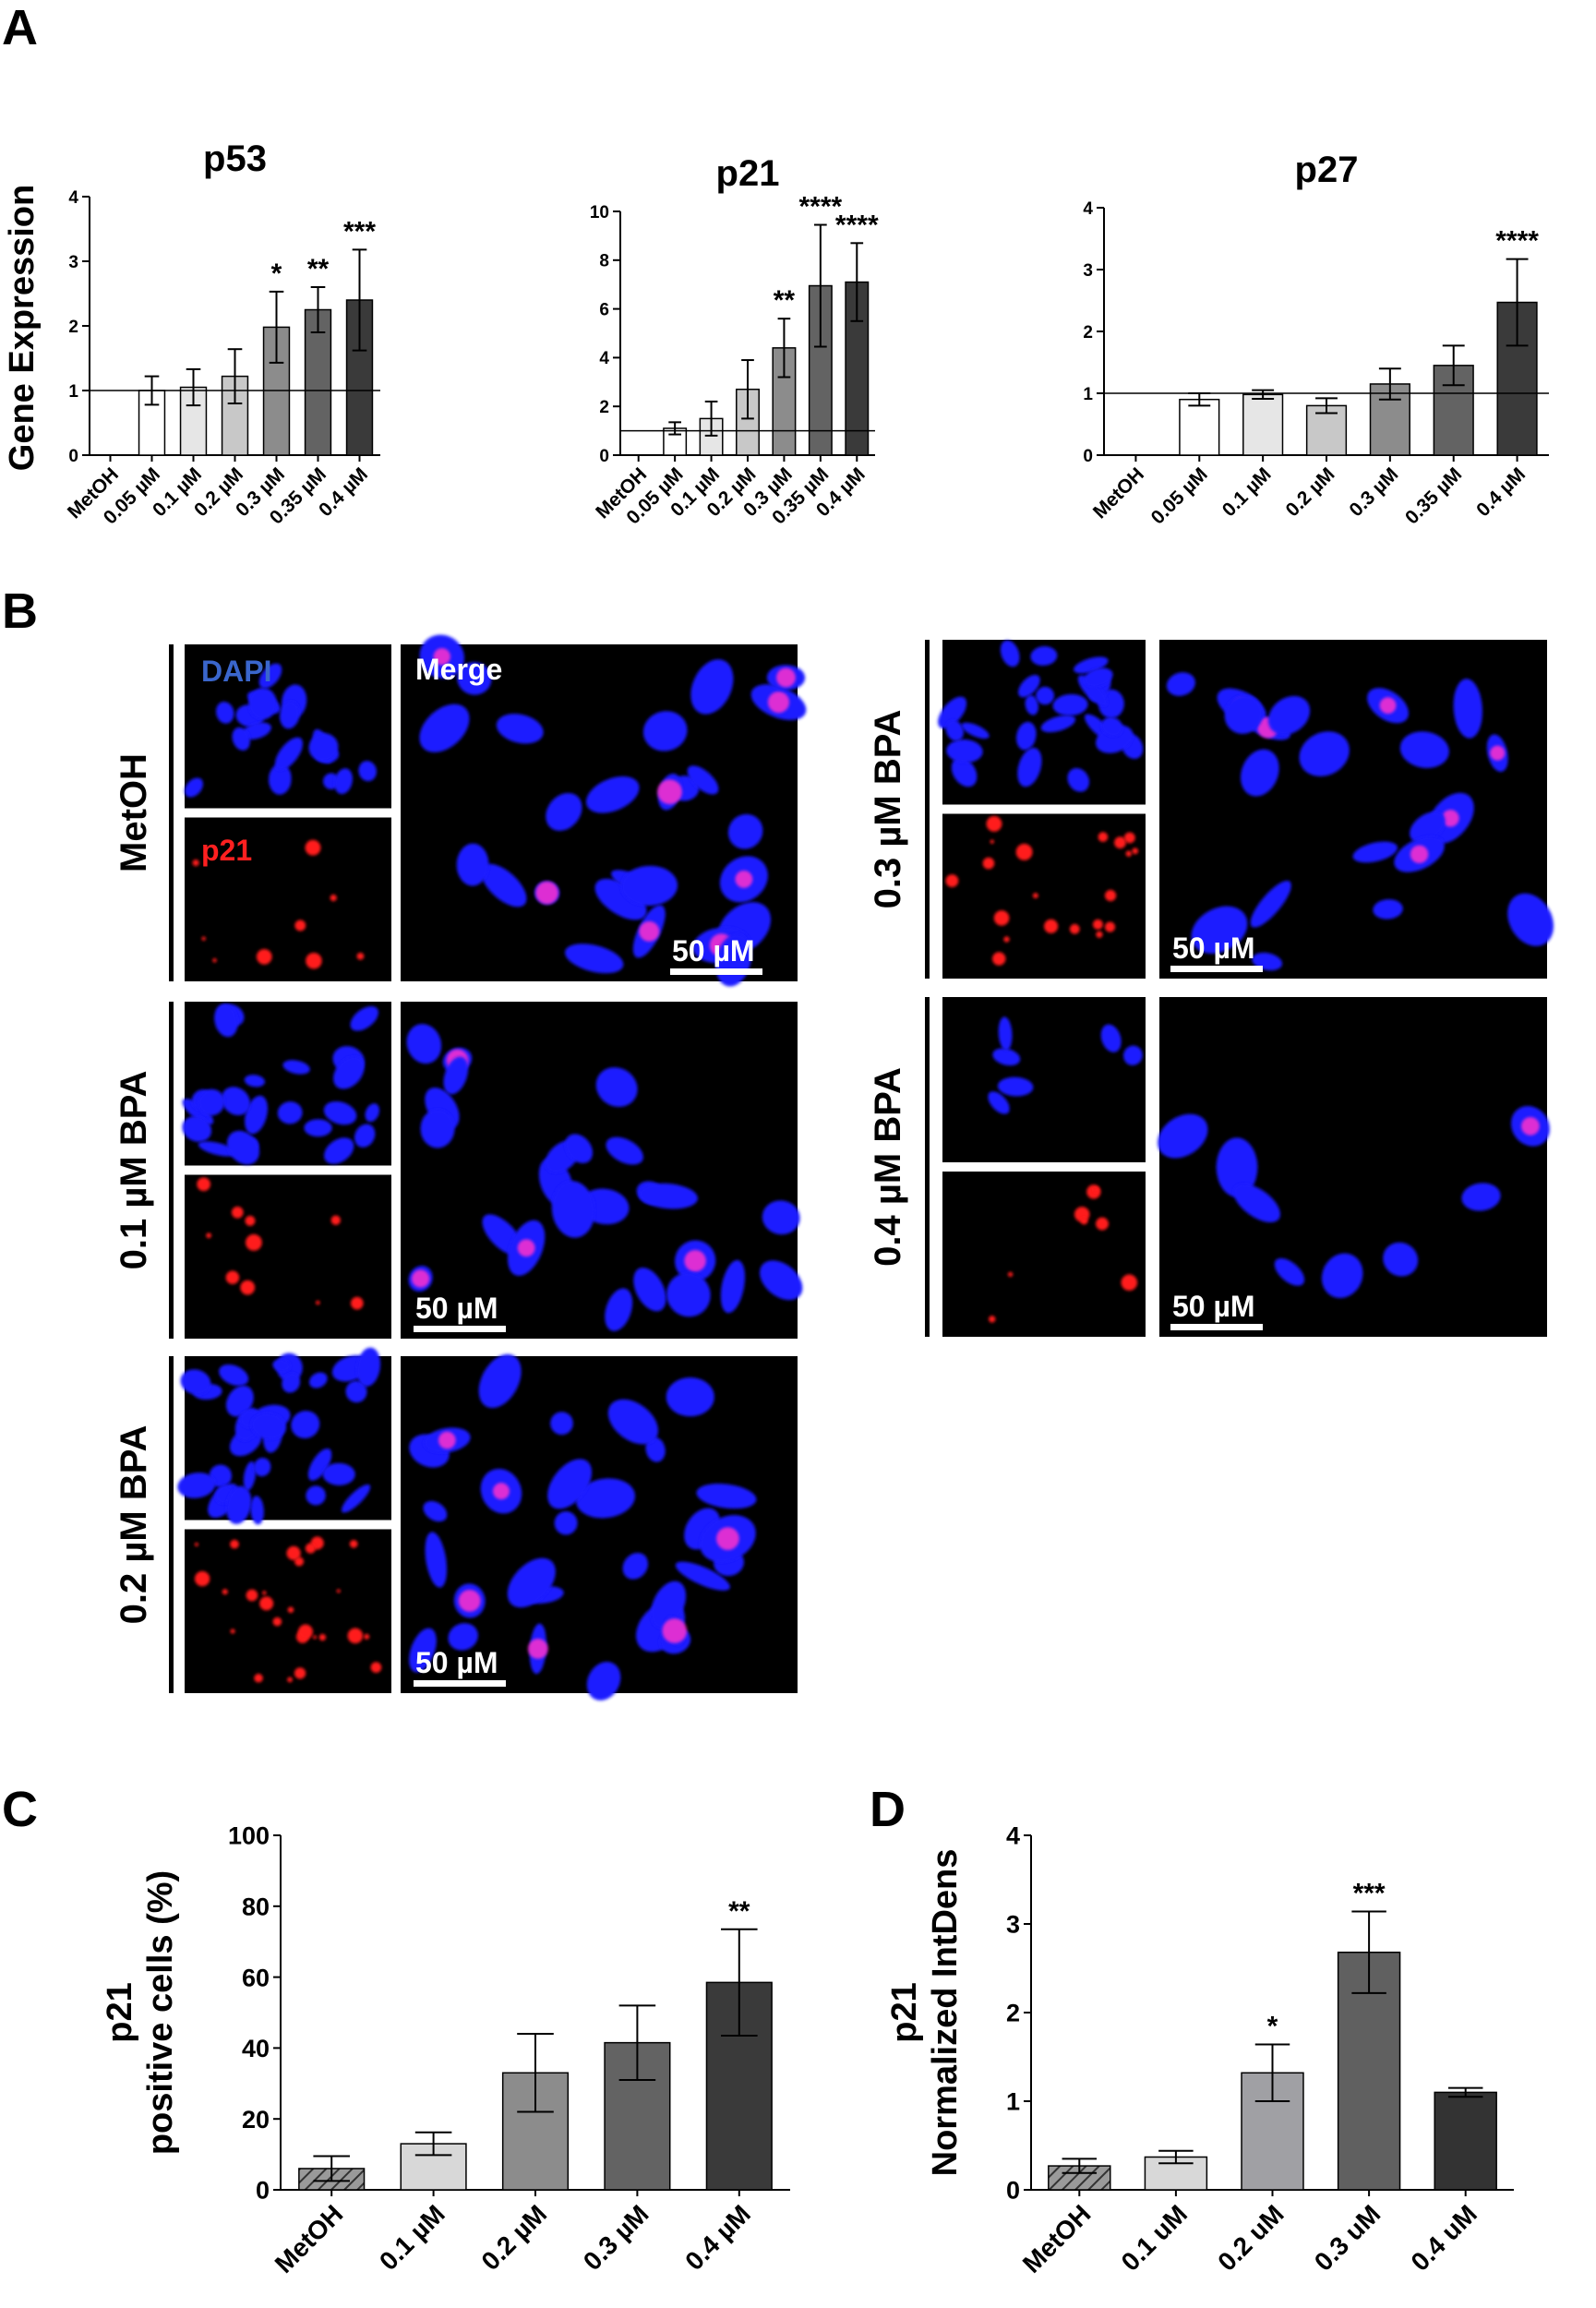 This screenshot has width=1596, height=2308. Describe the element at coordinates (513, 2237) in the screenshot. I see `category-label: 0.2 µM` at that location.